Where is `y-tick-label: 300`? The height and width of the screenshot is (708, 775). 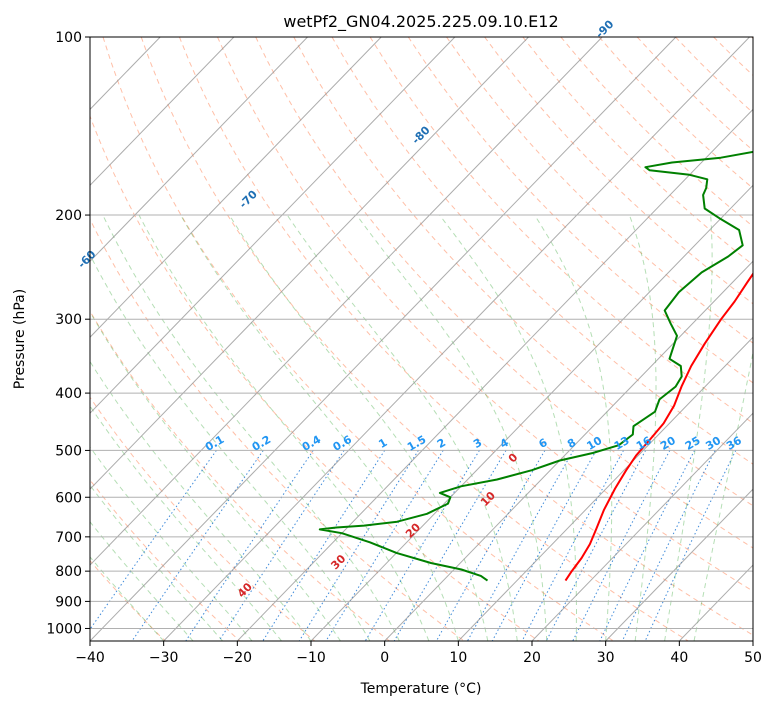 y-tick-label: 300 is located at coordinates (68, 320).